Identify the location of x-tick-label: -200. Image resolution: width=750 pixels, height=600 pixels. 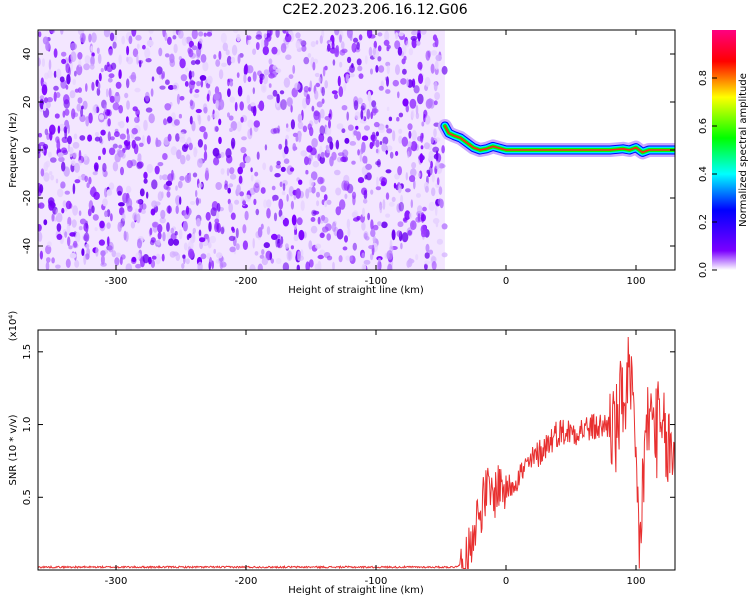
(246, 281).